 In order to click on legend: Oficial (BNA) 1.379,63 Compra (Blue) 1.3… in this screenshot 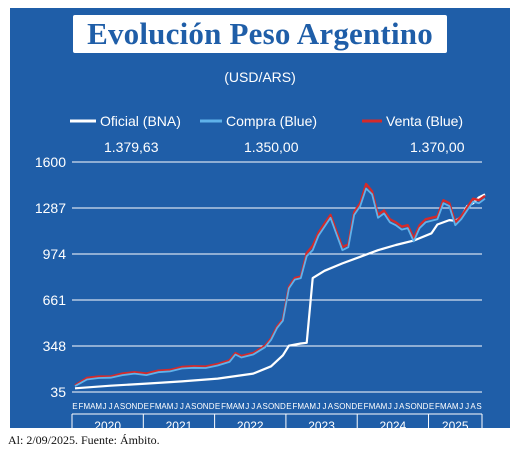, I will do `click(267, 134)`.